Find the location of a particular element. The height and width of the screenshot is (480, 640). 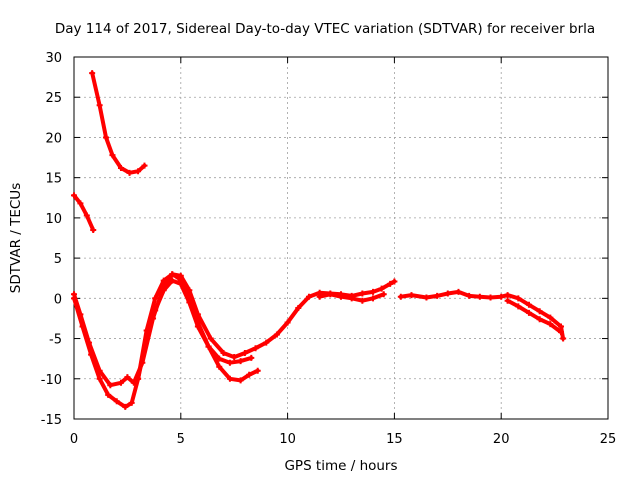

series-track-f is located at coordinates (482, 315).